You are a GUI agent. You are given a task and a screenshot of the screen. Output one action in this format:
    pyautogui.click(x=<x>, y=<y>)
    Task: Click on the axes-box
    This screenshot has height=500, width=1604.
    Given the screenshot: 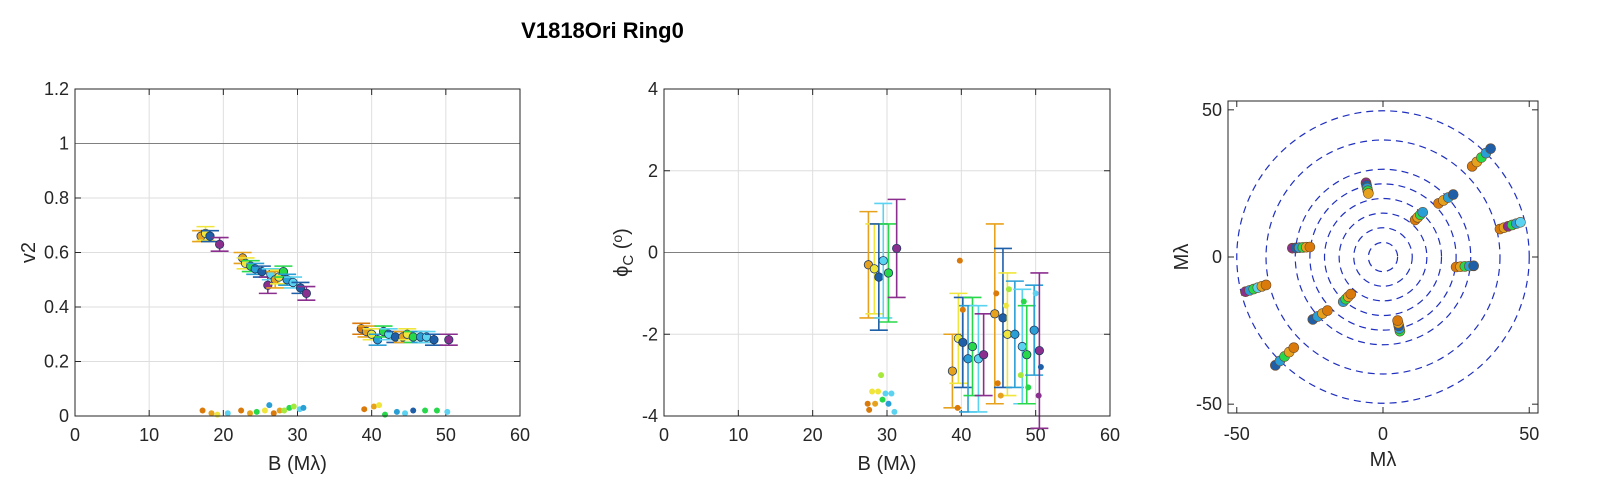 What is the action you would take?
    pyautogui.click(x=1383, y=257)
    